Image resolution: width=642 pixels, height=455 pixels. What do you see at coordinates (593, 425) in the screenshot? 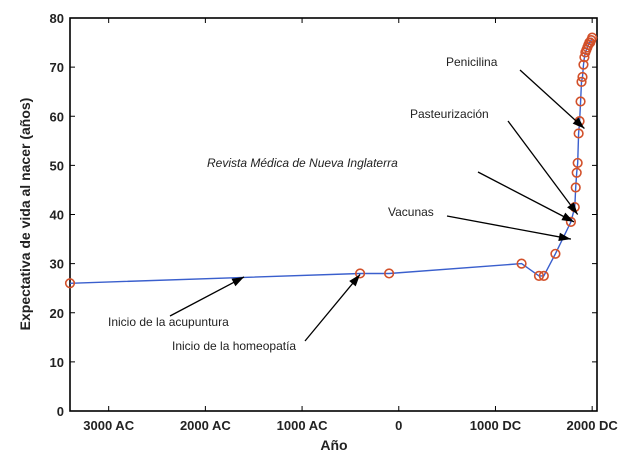
I see `x-tick-label: 2000 DC` at bounding box center [593, 425].